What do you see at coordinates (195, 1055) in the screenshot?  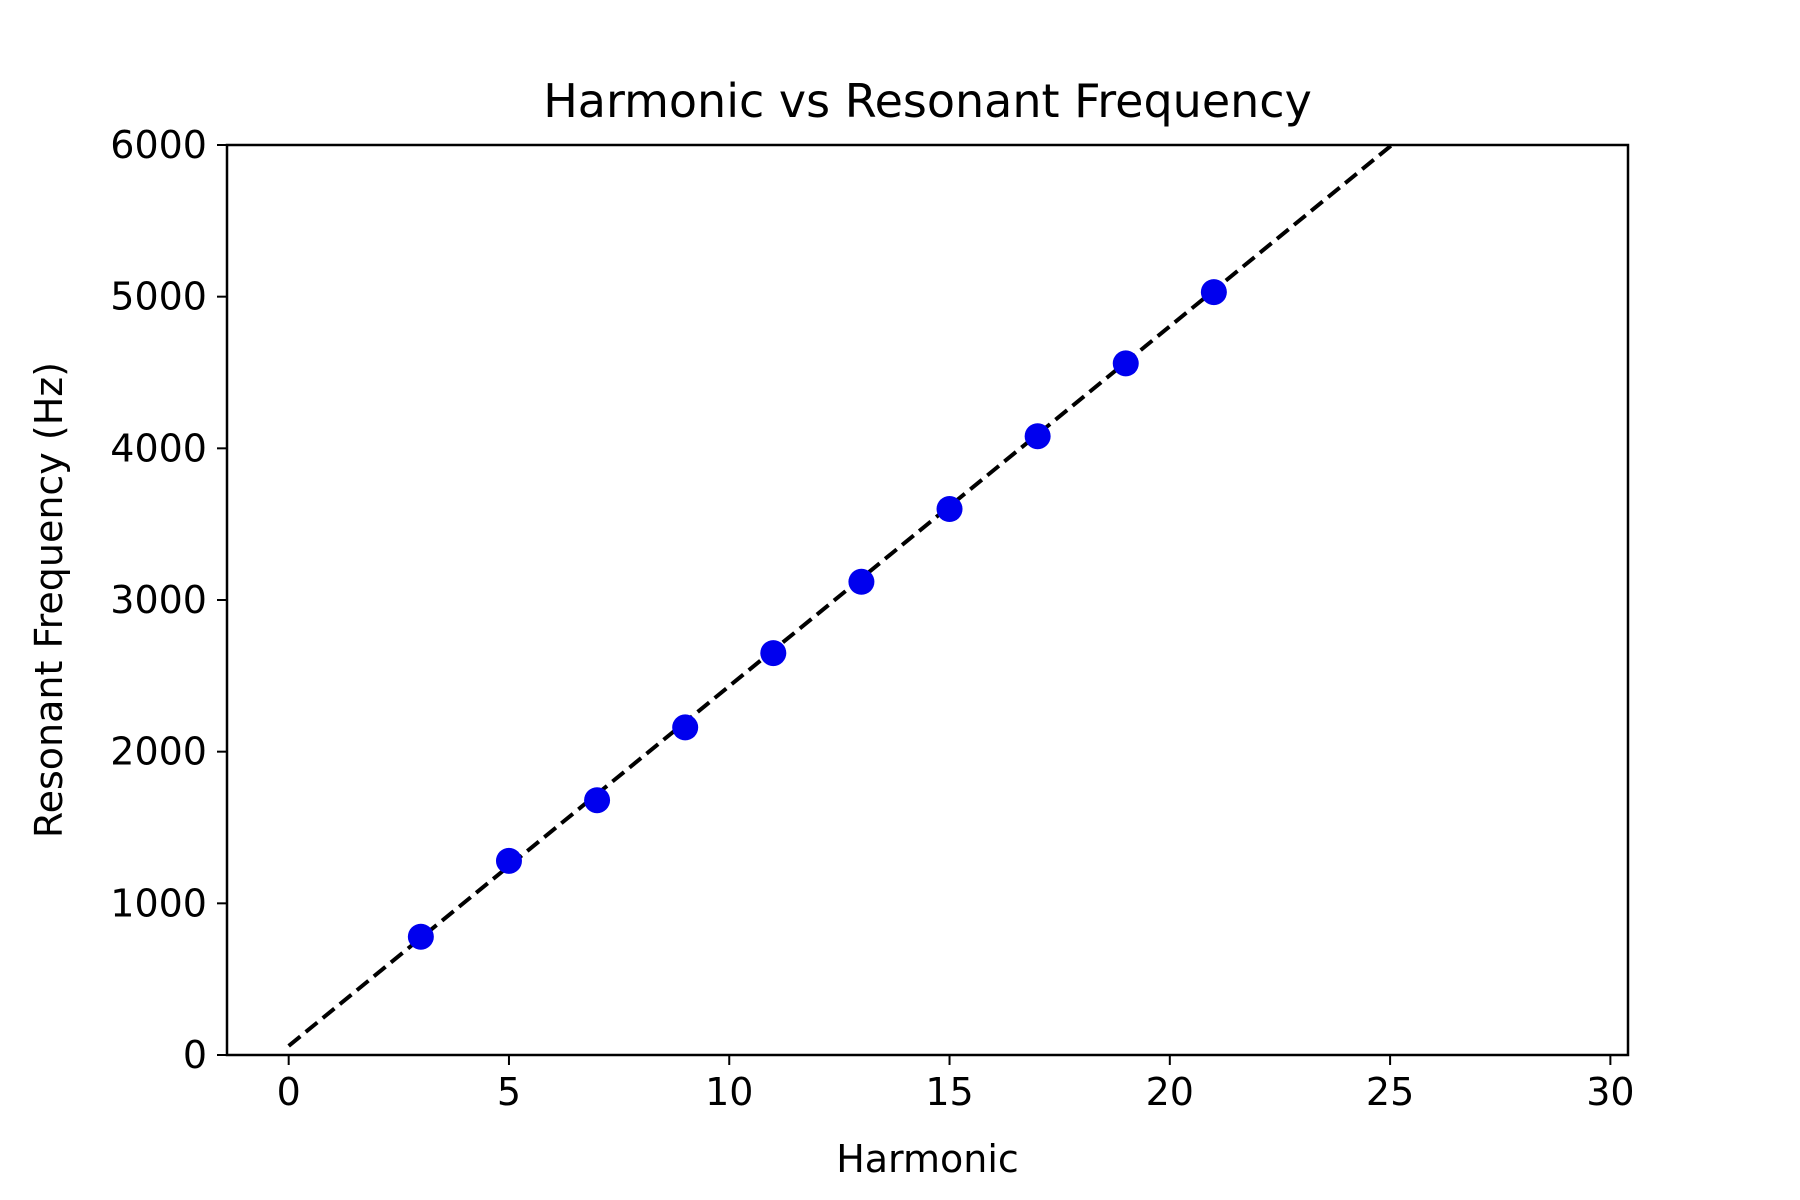 I see `y-tick-label: 0` at bounding box center [195, 1055].